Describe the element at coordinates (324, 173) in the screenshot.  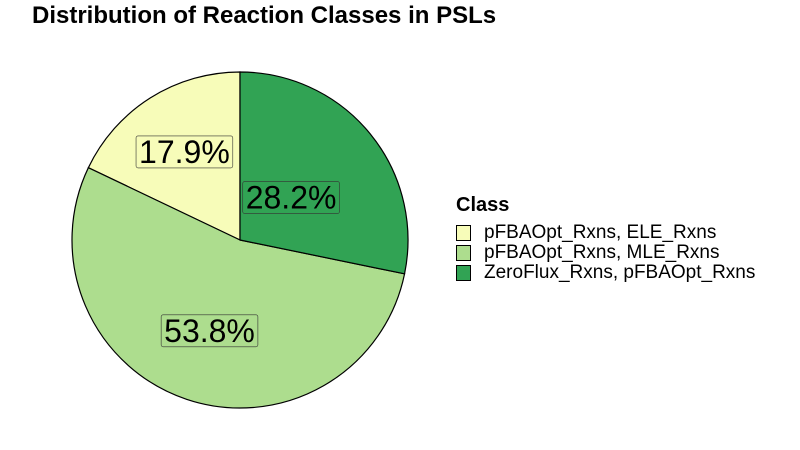
I see `pie-slice` at that location.